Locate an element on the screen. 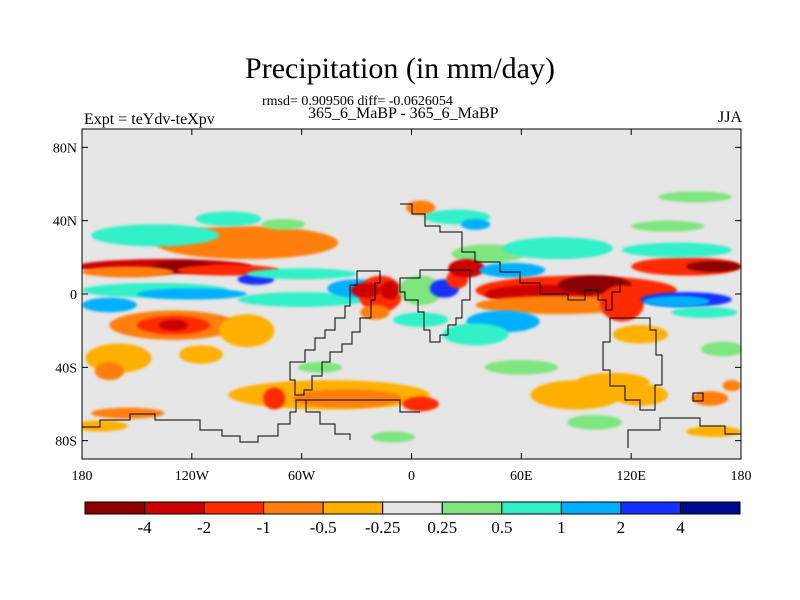 The image size is (800, 600). coastline-antarctica-east is located at coordinates (684, 432).